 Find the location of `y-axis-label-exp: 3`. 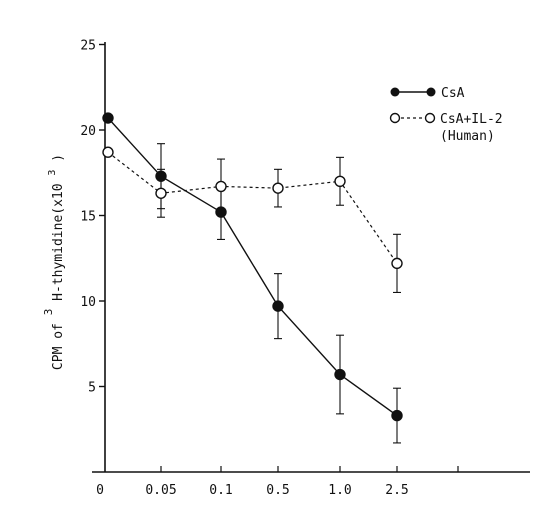

y-axis-label-exp: 3 is located at coordinates (52, 173).